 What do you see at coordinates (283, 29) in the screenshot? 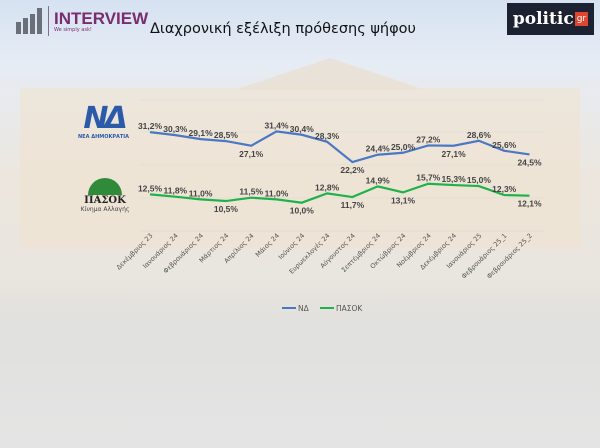
I see `chart-title: Διαχρονική εξέλιξη πρόθεσης ψήφου` at bounding box center [283, 29].